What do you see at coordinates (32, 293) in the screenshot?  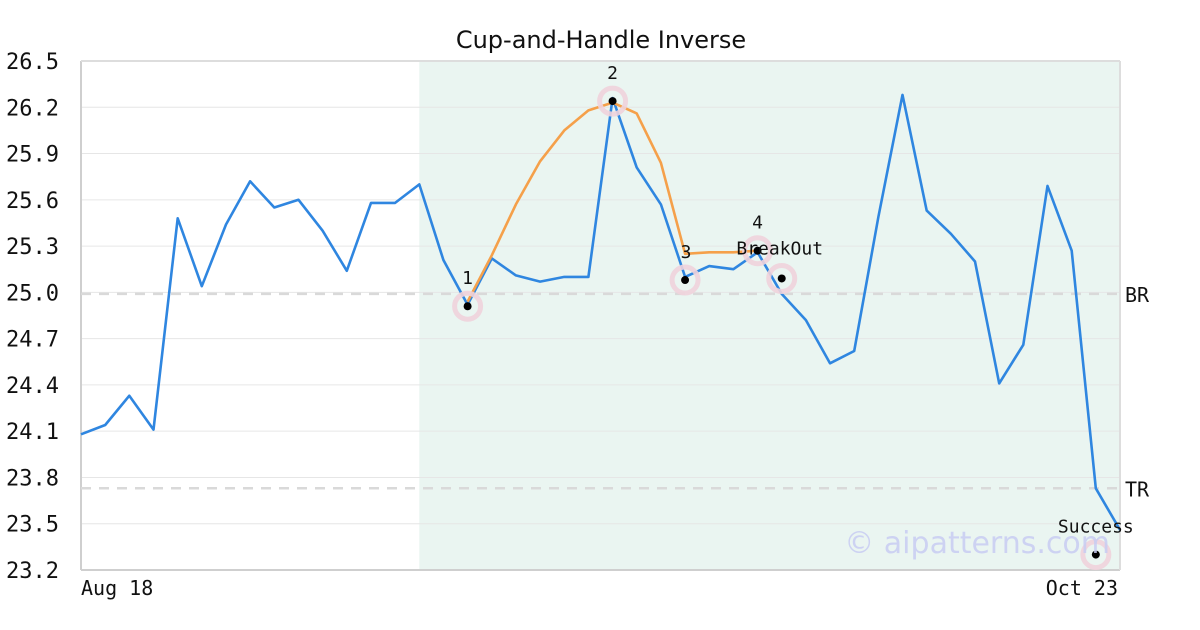 I see `y-tick-label: 25.0` at bounding box center [32, 293].